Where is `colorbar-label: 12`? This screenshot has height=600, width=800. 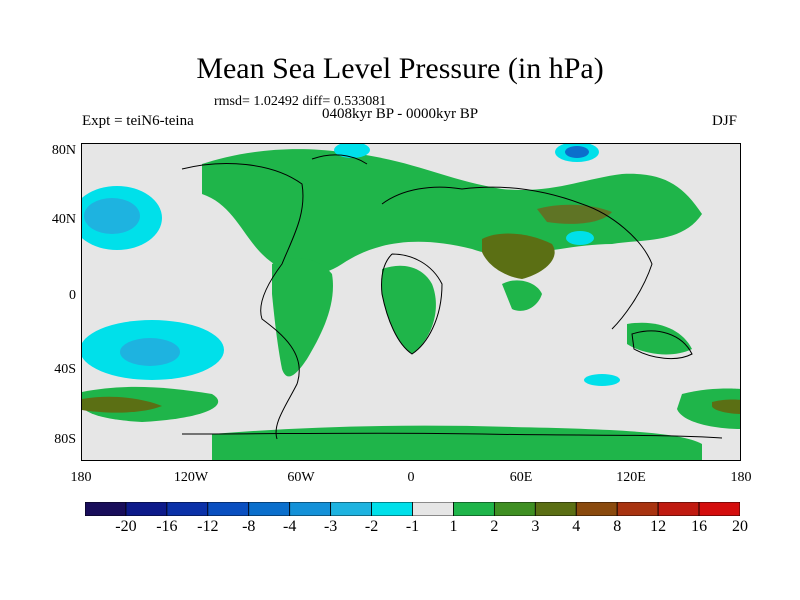 colorbar-label: 12 is located at coordinates (658, 526).